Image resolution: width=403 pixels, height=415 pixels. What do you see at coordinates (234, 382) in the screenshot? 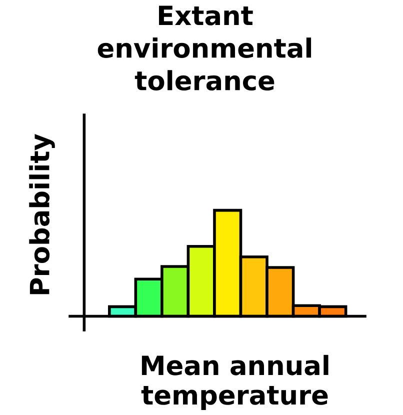
I see `x-axis-title: Mean annual temperature` at bounding box center [234, 382].